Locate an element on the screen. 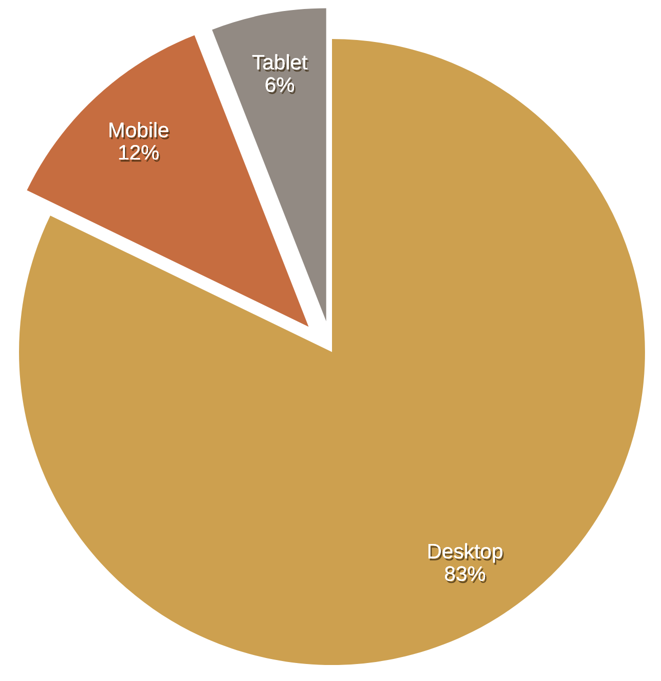  slice-label: Tablet is located at coordinates (280, 63).